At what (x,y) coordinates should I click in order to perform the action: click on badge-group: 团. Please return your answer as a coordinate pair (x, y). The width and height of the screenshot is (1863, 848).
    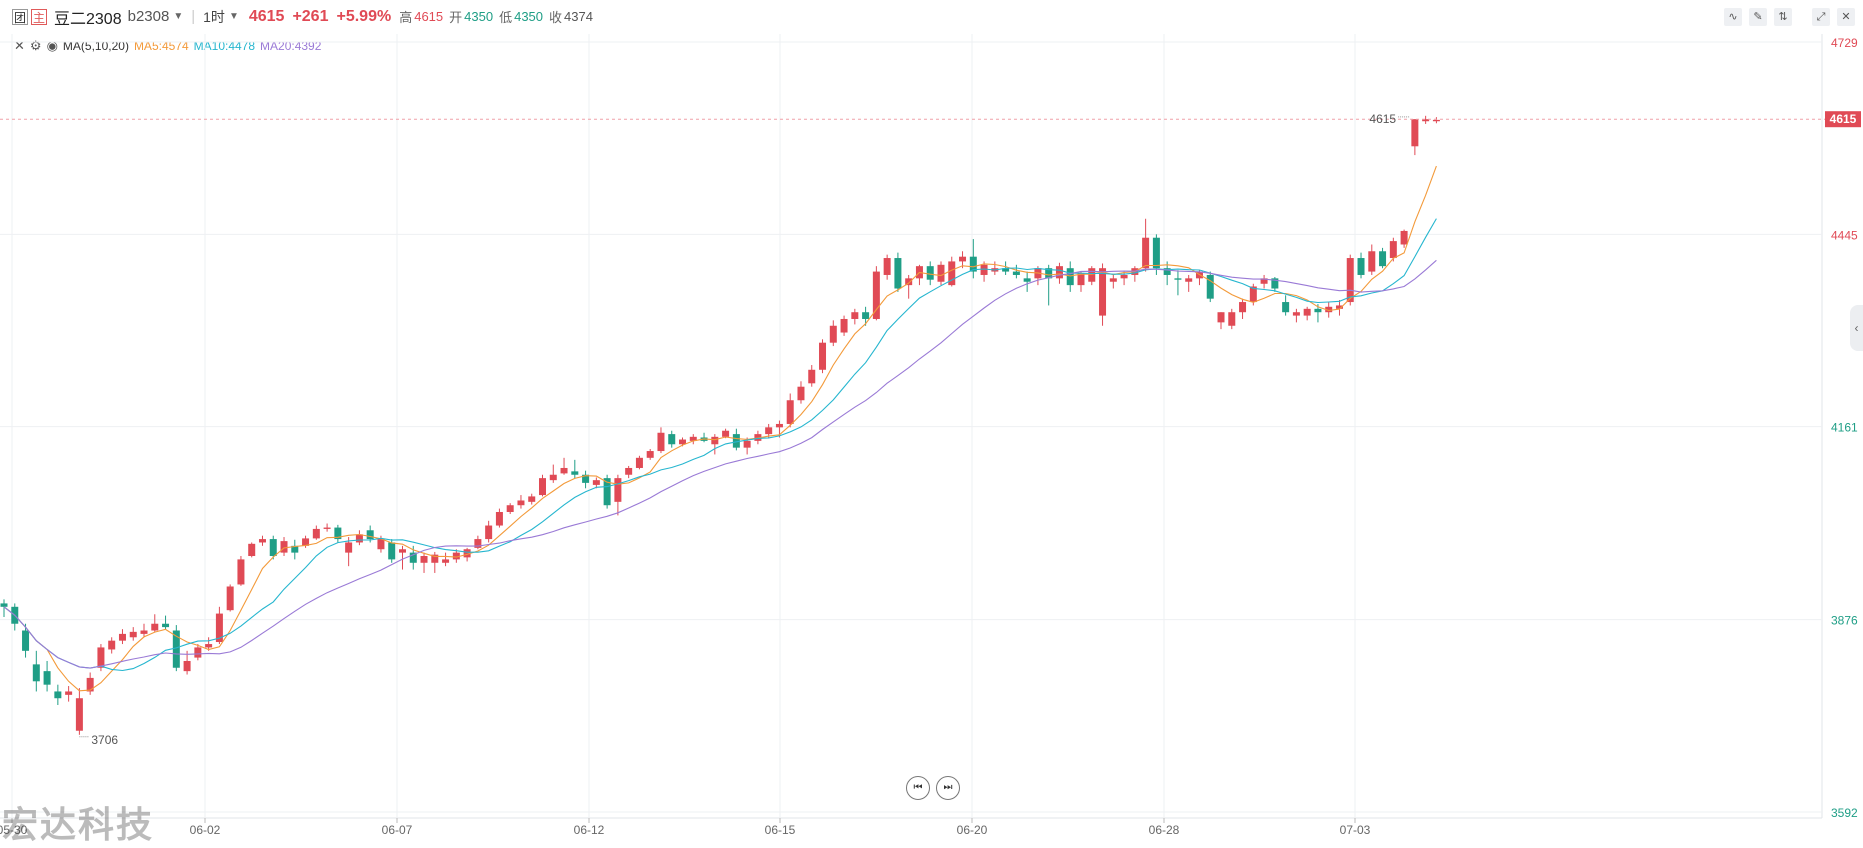
    Looking at the image, I should click on (20, 16).